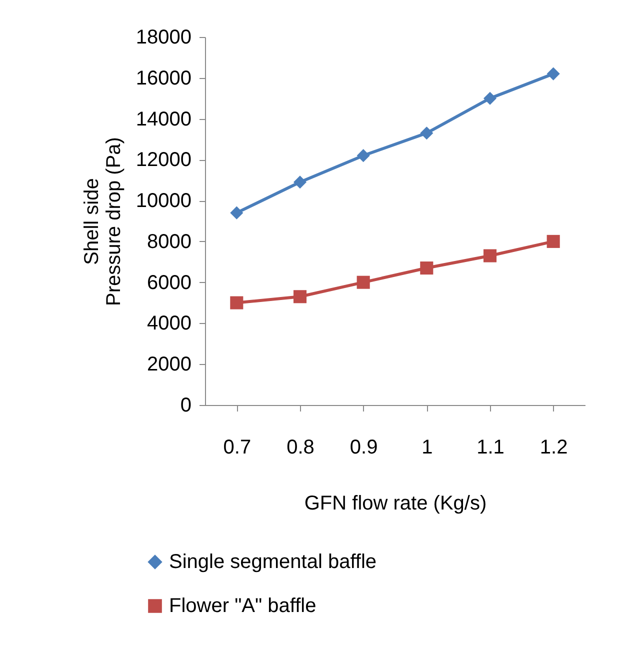  What do you see at coordinates (490, 447) in the screenshot?
I see `x-tick-label: 1.1` at bounding box center [490, 447].